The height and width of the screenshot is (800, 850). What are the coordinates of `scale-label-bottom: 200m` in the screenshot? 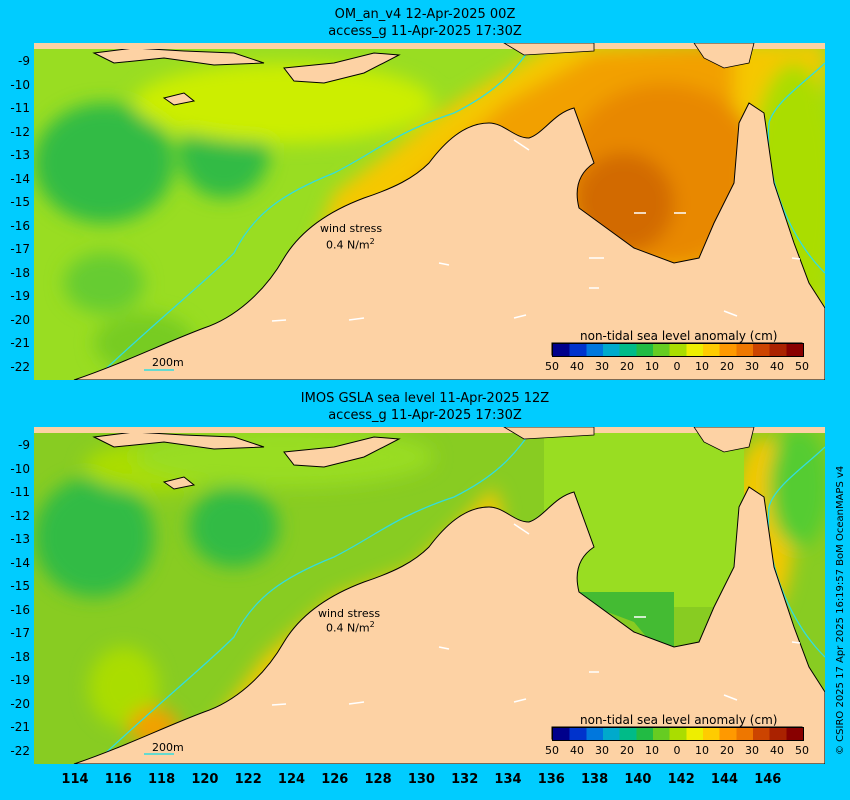 It's located at (168, 747).